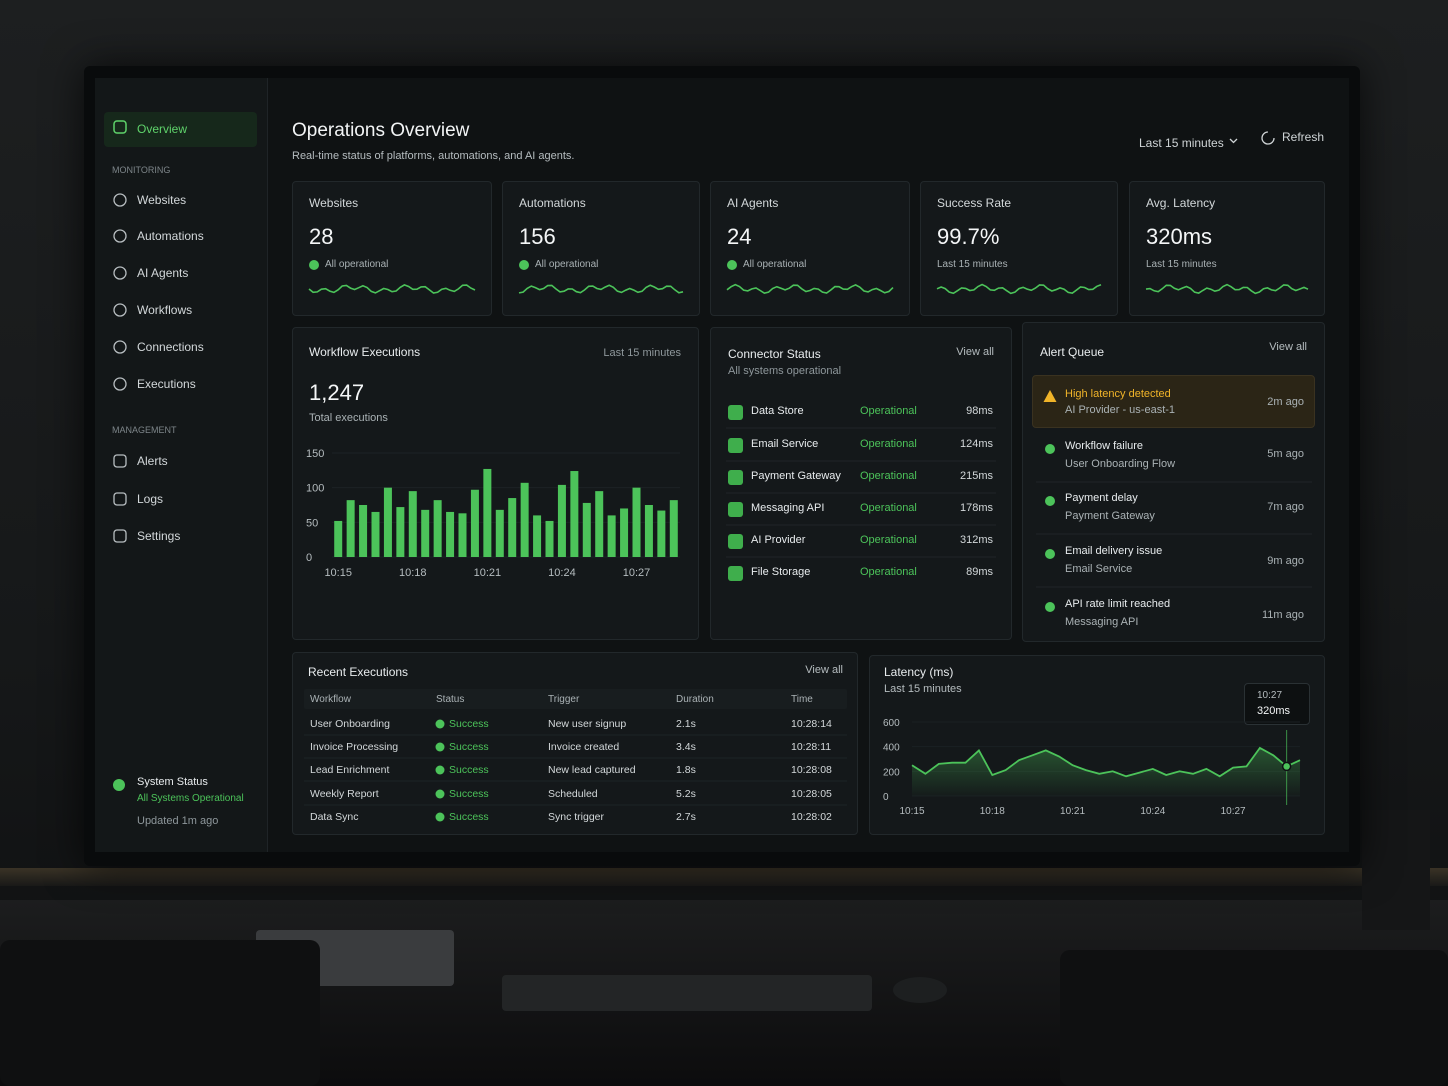 The height and width of the screenshot is (1086, 1448). Describe the element at coordinates (170, 235) in the screenshot. I see `nav-item: Automations` at that location.